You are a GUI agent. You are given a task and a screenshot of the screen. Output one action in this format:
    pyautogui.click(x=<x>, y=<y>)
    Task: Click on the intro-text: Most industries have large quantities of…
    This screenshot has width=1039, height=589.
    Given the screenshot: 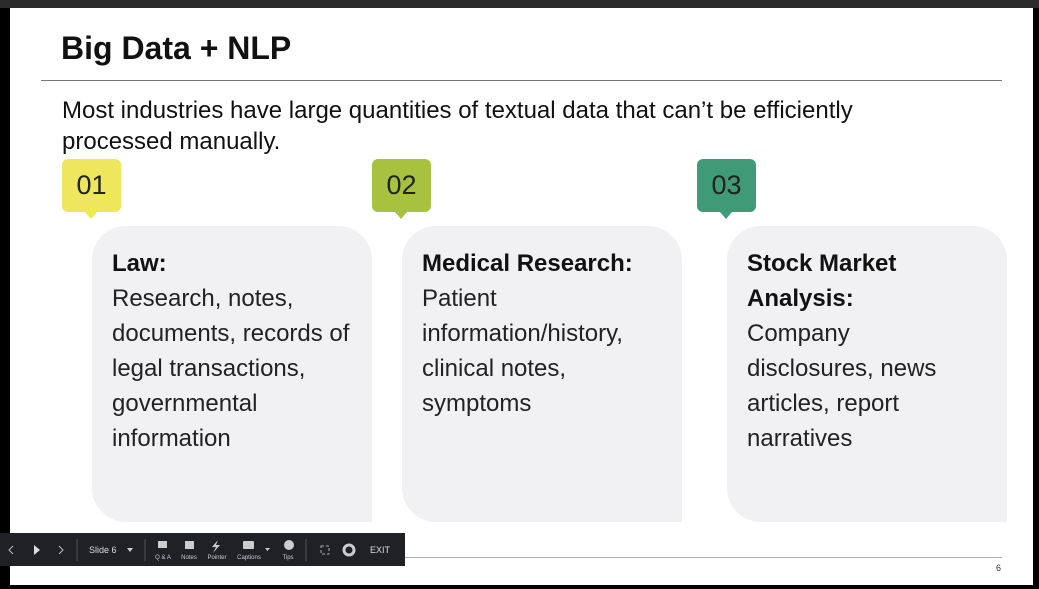 What is the action you would take?
    pyautogui.click(x=457, y=126)
    